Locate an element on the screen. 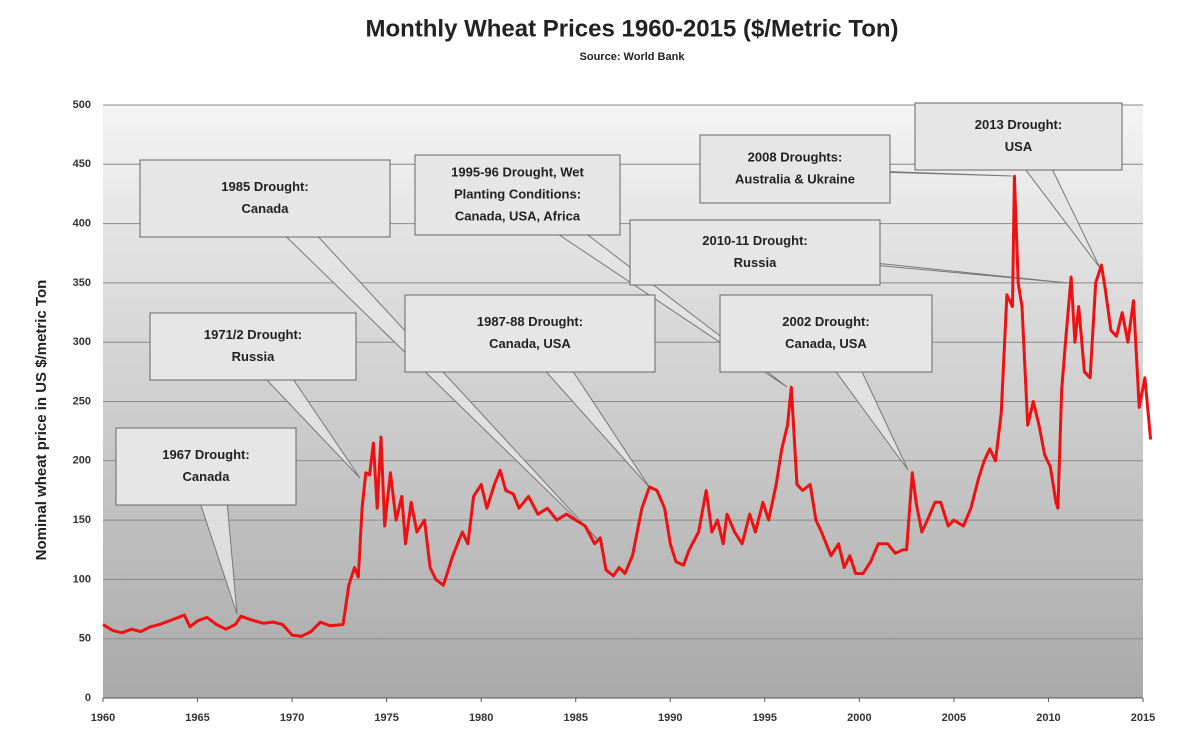 This screenshot has width=1189, height=744. y-tick-label: 350 is located at coordinates (82, 283).